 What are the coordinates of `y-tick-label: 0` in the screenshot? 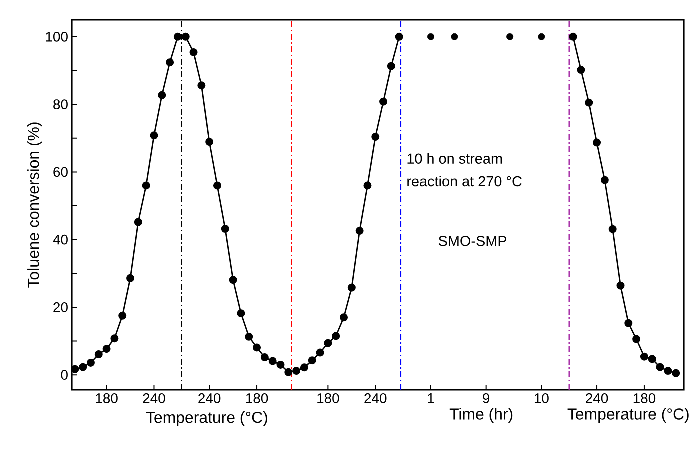 It's located at (64, 375).